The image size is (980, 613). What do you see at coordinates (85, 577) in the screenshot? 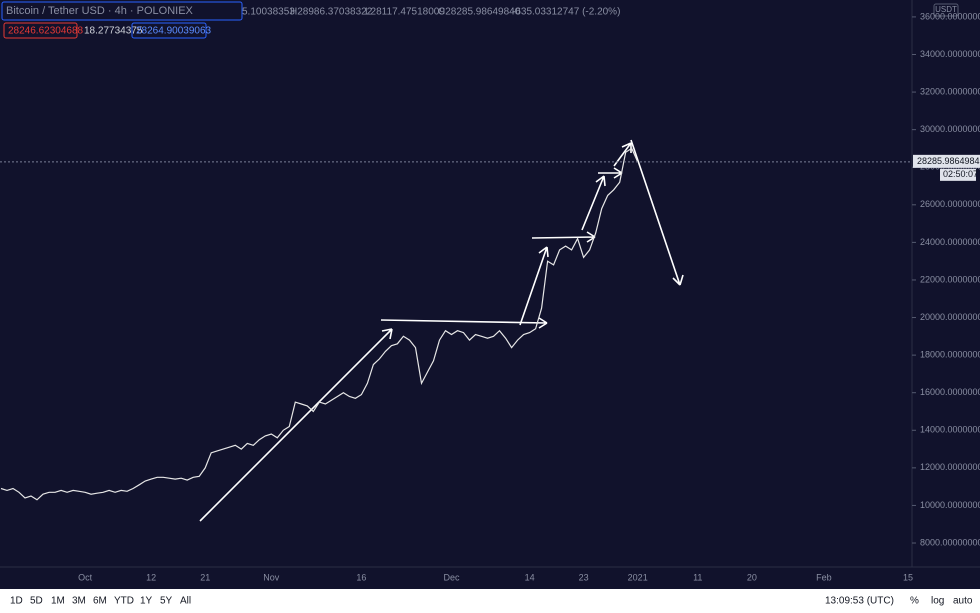
I see `x-tick-label: Oct` at bounding box center [85, 577].